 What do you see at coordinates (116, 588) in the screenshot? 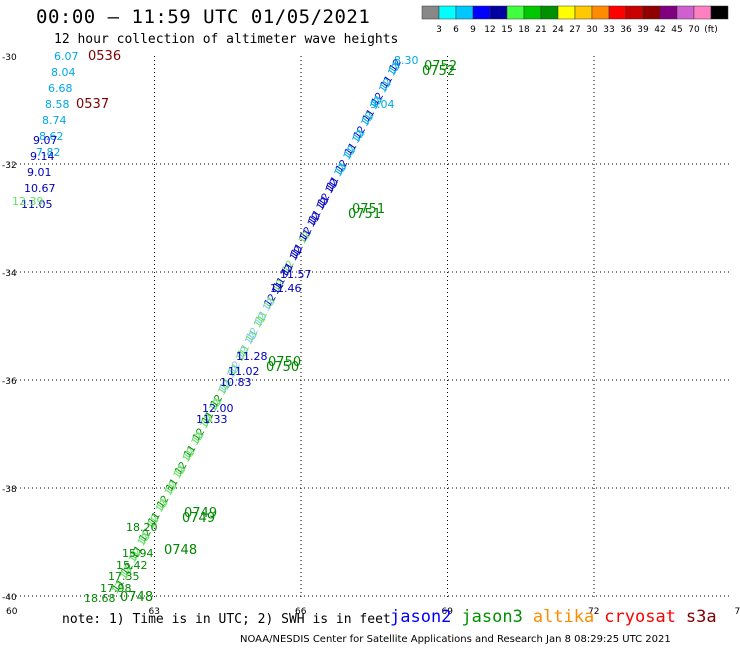
I see `swh-label: 17.98` at bounding box center [116, 588].